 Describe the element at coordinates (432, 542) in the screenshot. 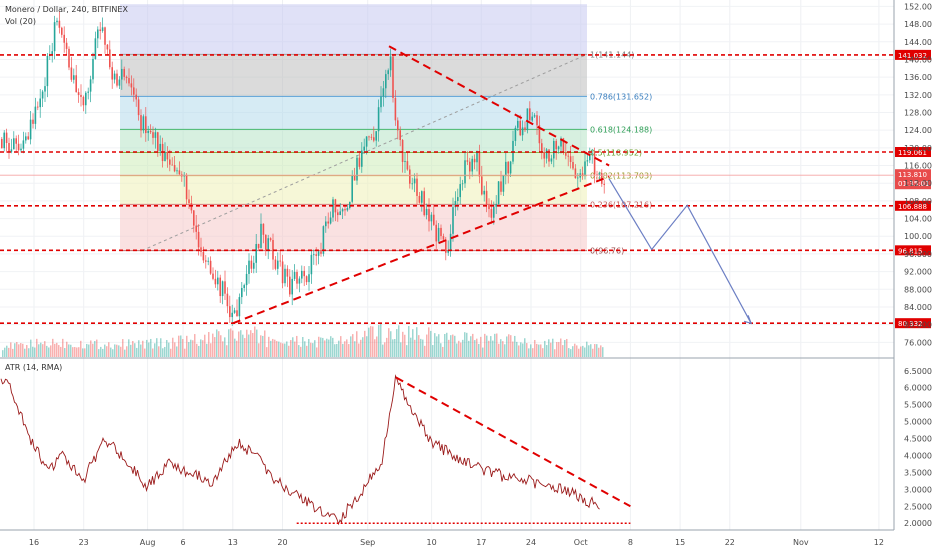

I see `time-axis-tick: 10` at that location.